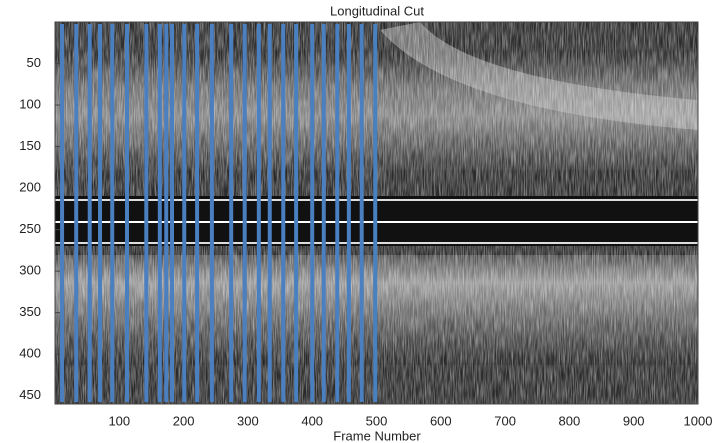  What do you see at coordinates (30, 187) in the screenshot?
I see `y-tick-label: 200` at bounding box center [30, 187].